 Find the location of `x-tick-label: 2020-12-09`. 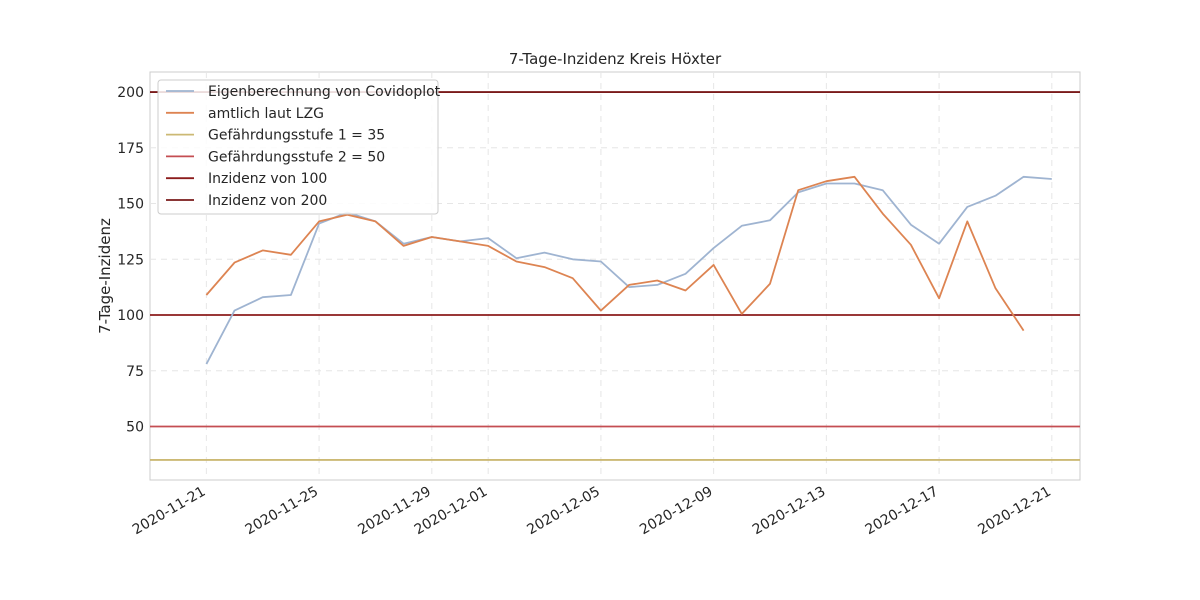

x-tick-label: 2020-12-09 is located at coordinates (676, 511).